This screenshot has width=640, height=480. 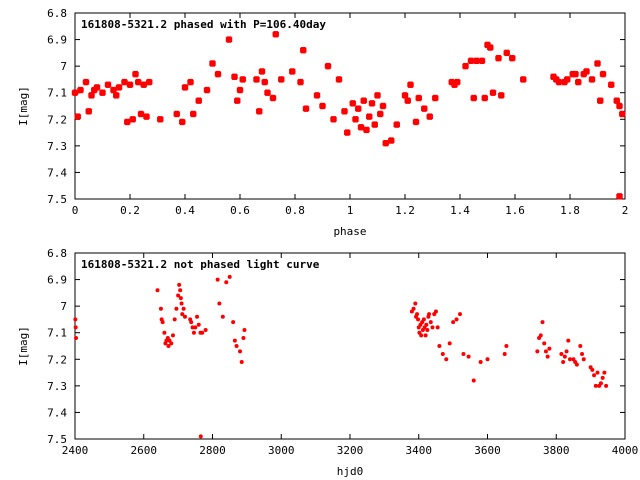 What do you see at coordinates (57, 412) in the screenshot?
I see `y-tick-label: 7.4` at bounding box center [57, 412].